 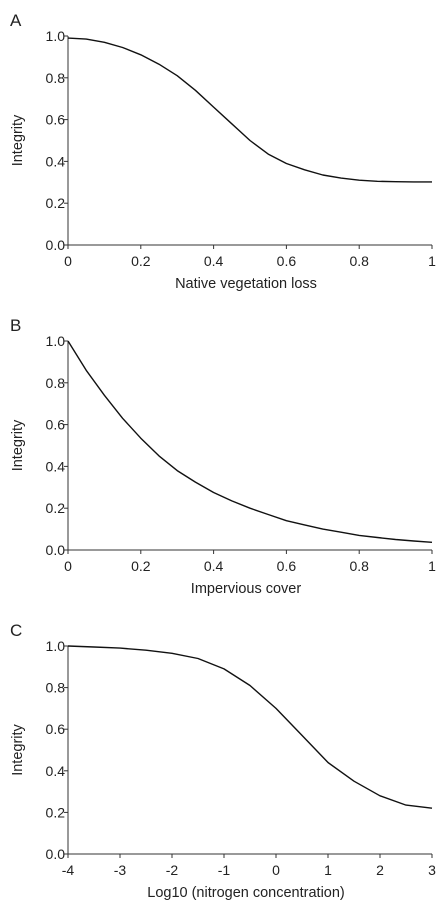 I want to click on x-tick-label: -2, so click(x=172, y=870).